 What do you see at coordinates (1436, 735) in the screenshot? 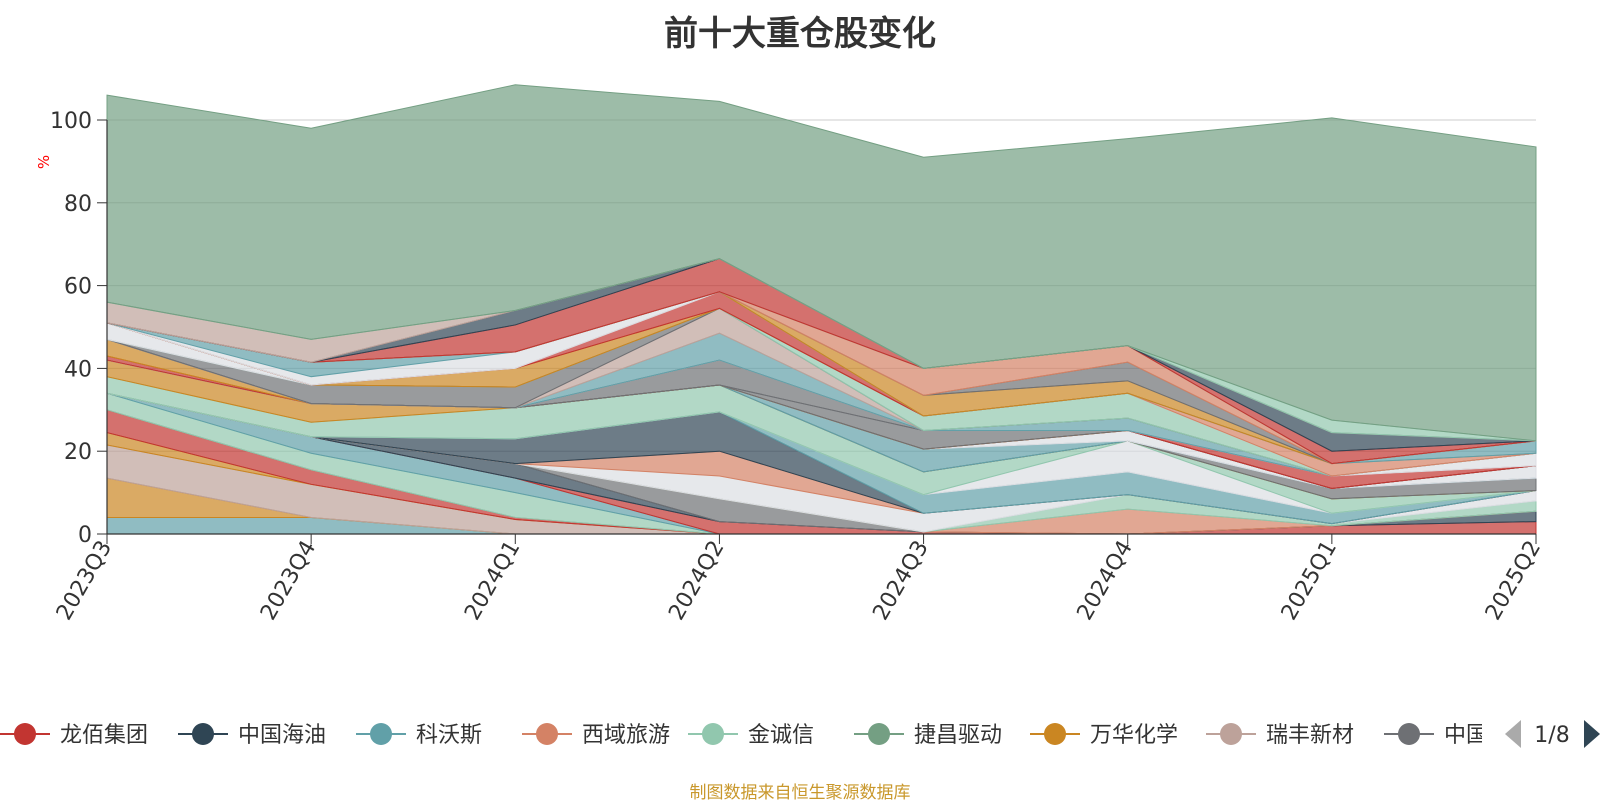
I see `legend-item-8: 中国` at bounding box center [1436, 735].